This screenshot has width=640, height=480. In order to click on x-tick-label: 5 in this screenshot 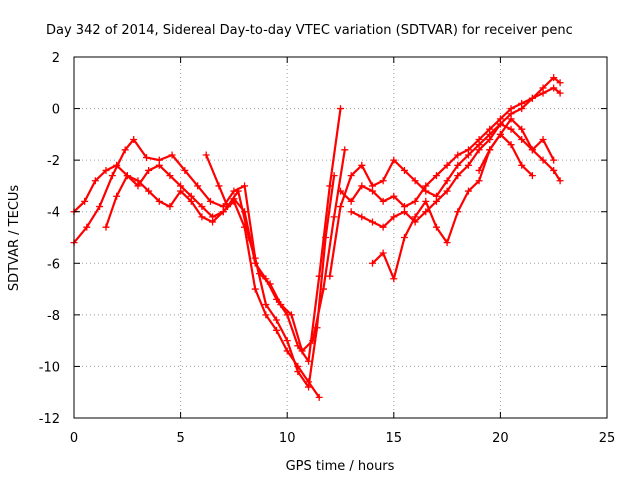, I will do `click(180, 438)`.